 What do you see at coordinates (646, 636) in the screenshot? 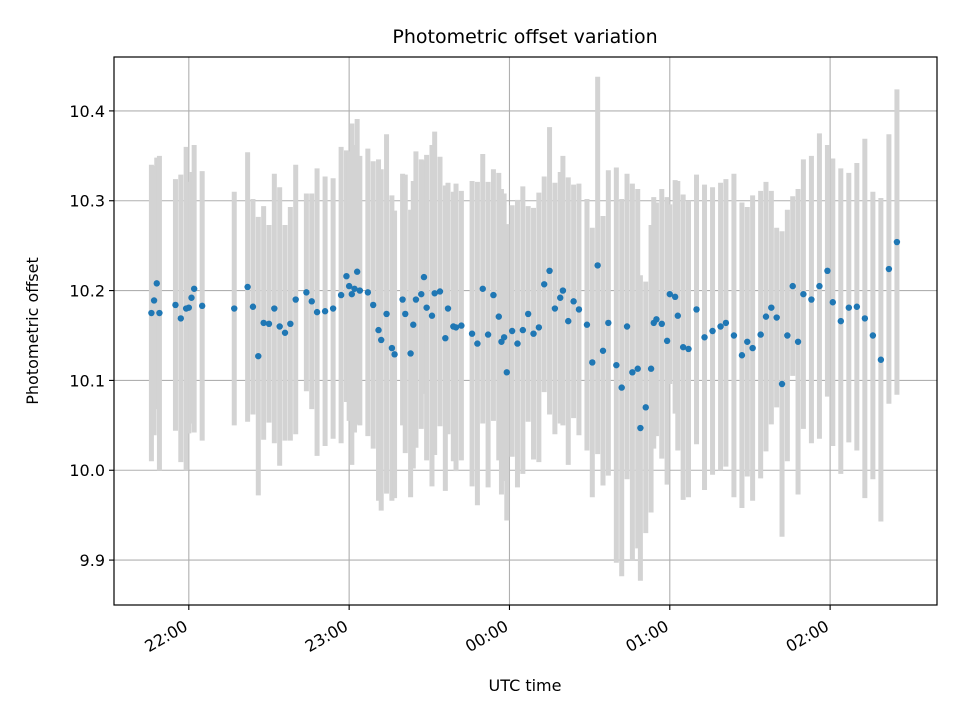
I see `x-tick-label: 01:00` at bounding box center [646, 636].